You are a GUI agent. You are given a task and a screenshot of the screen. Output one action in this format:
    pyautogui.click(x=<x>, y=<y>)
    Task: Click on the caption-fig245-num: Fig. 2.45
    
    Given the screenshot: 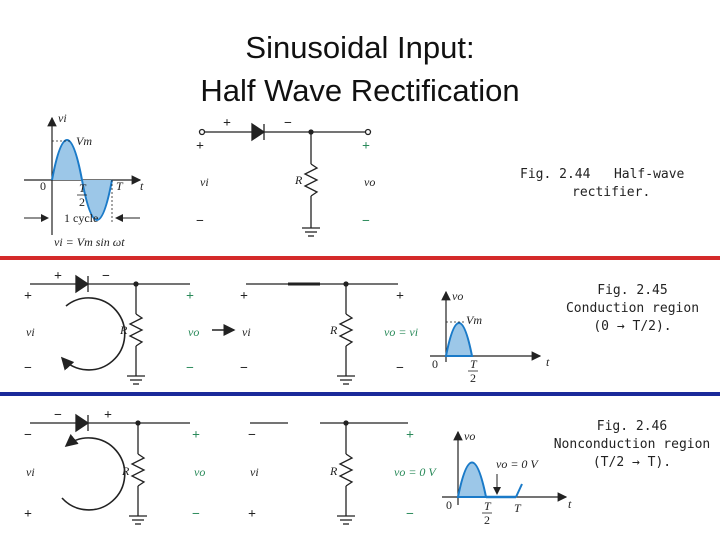 What is the action you would take?
    pyautogui.click(x=632, y=290)
    